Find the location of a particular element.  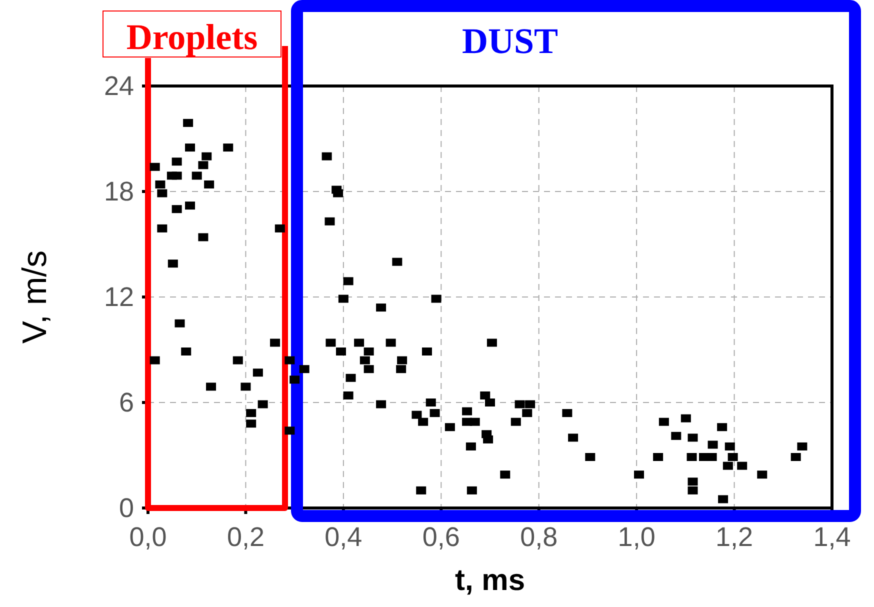

y-tick-label: 18 is located at coordinates (119, 191).